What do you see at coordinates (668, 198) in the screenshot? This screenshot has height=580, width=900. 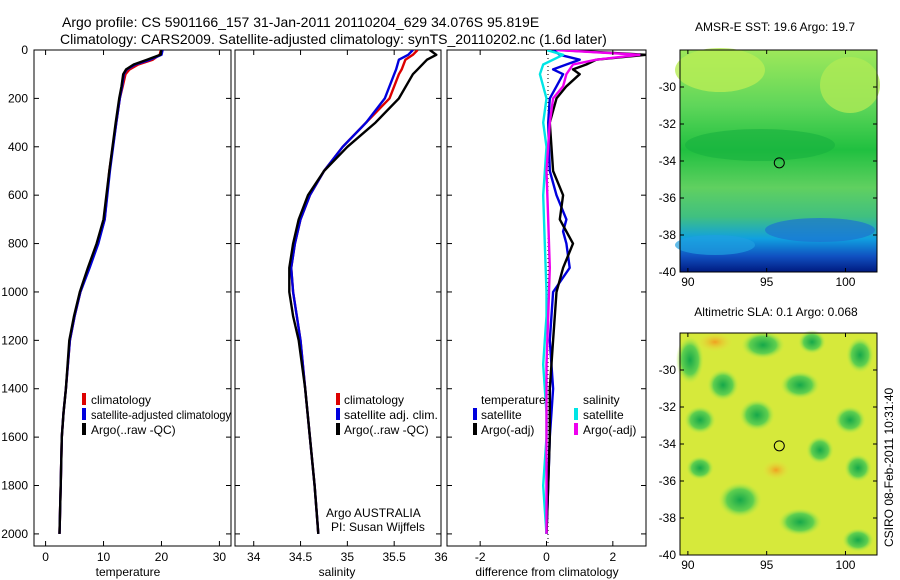 I see `sst-map-ytick-label: -36` at bounding box center [668, 198].